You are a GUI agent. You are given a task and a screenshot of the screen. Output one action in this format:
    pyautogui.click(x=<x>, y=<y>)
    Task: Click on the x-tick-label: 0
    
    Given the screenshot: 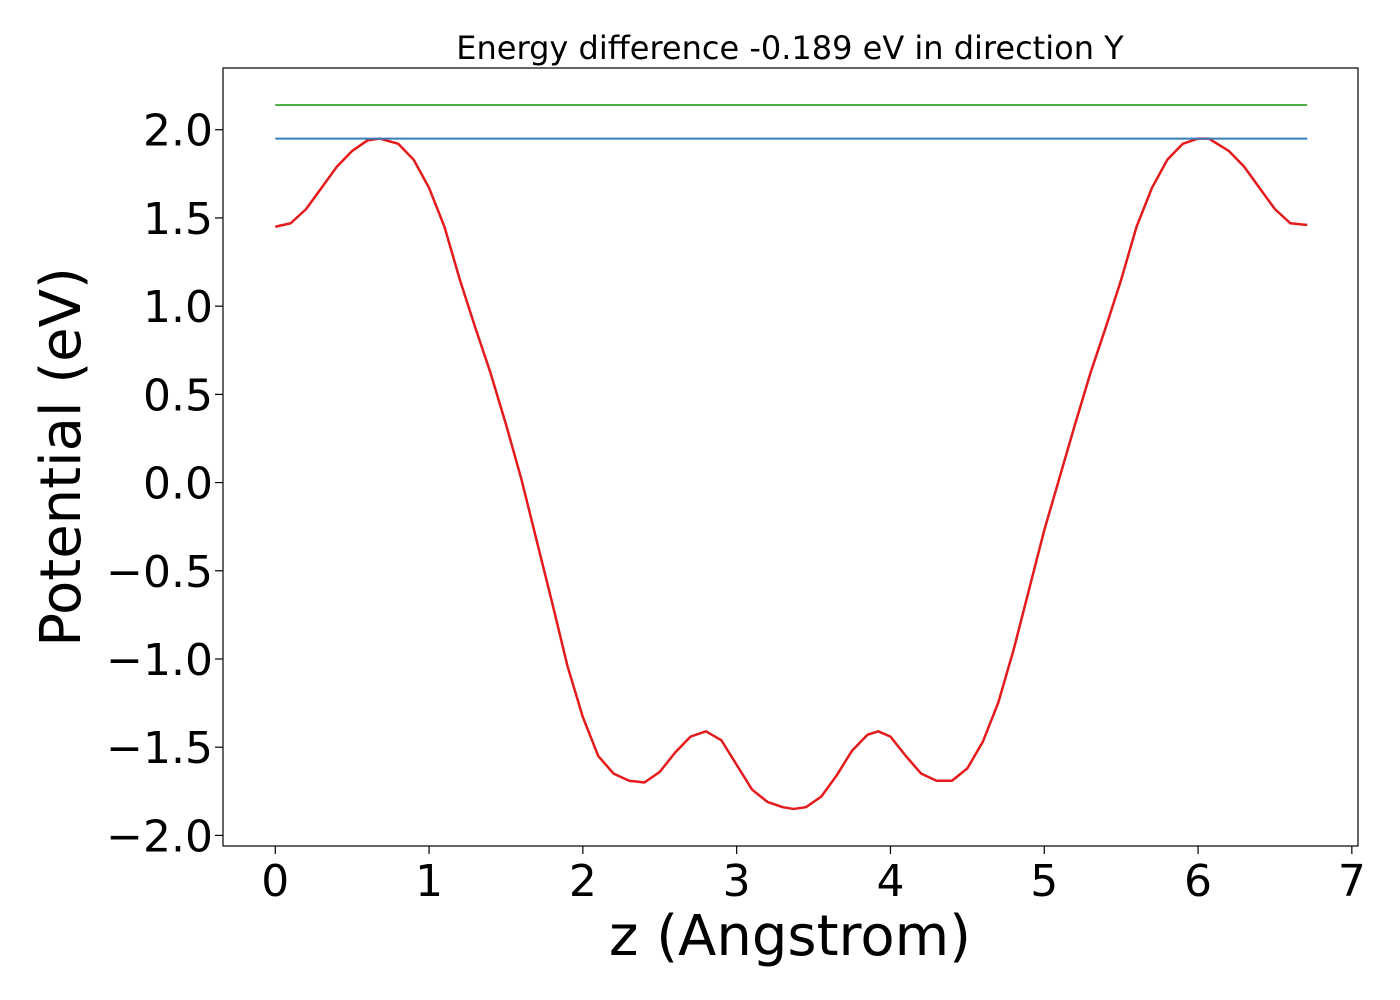 What is the action you would take?
    pyautogui.click(x=275, y=881)
    